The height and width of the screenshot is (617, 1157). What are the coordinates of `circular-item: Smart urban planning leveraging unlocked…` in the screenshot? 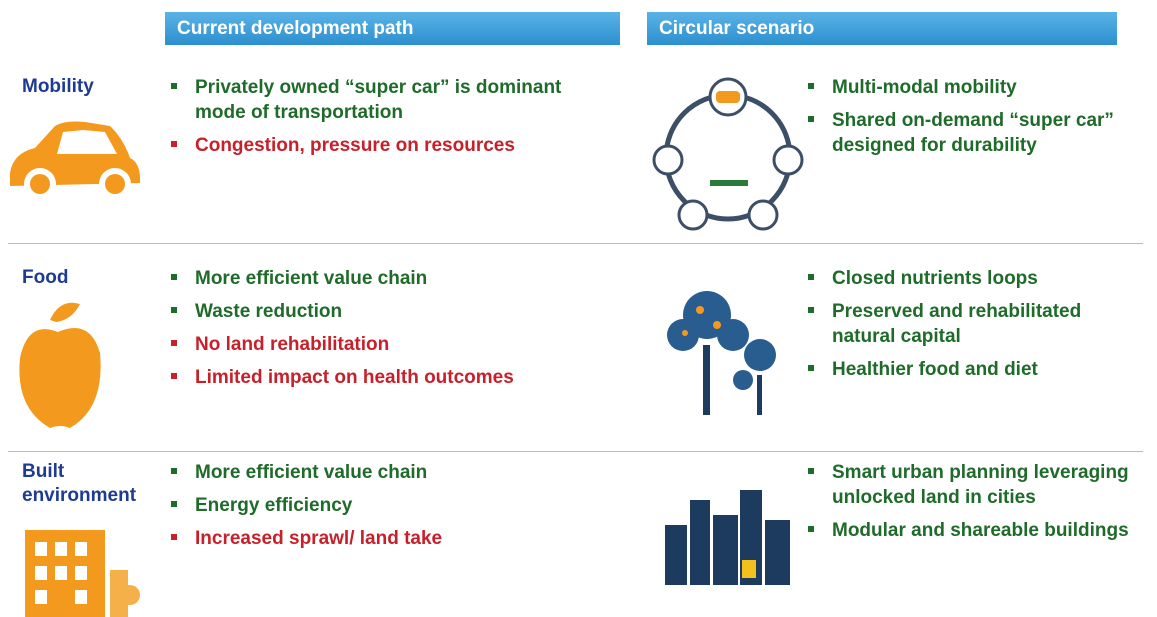 It's located at (970, 485).